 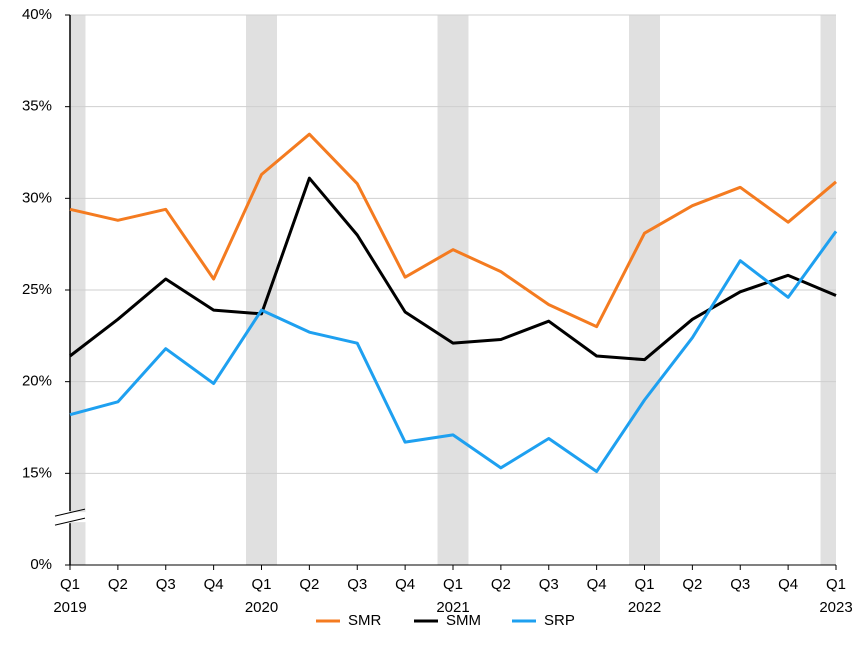 I want to click on y-tick-label: 15%, so click(x=37, y=472).